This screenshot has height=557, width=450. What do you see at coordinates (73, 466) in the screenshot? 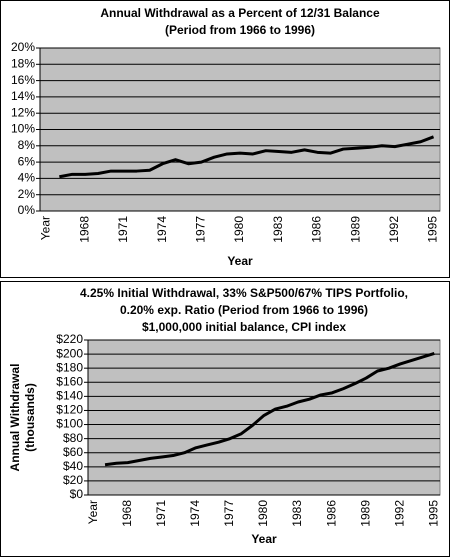
I see `y-tick-label: $40` at bounding box center [73, 466].